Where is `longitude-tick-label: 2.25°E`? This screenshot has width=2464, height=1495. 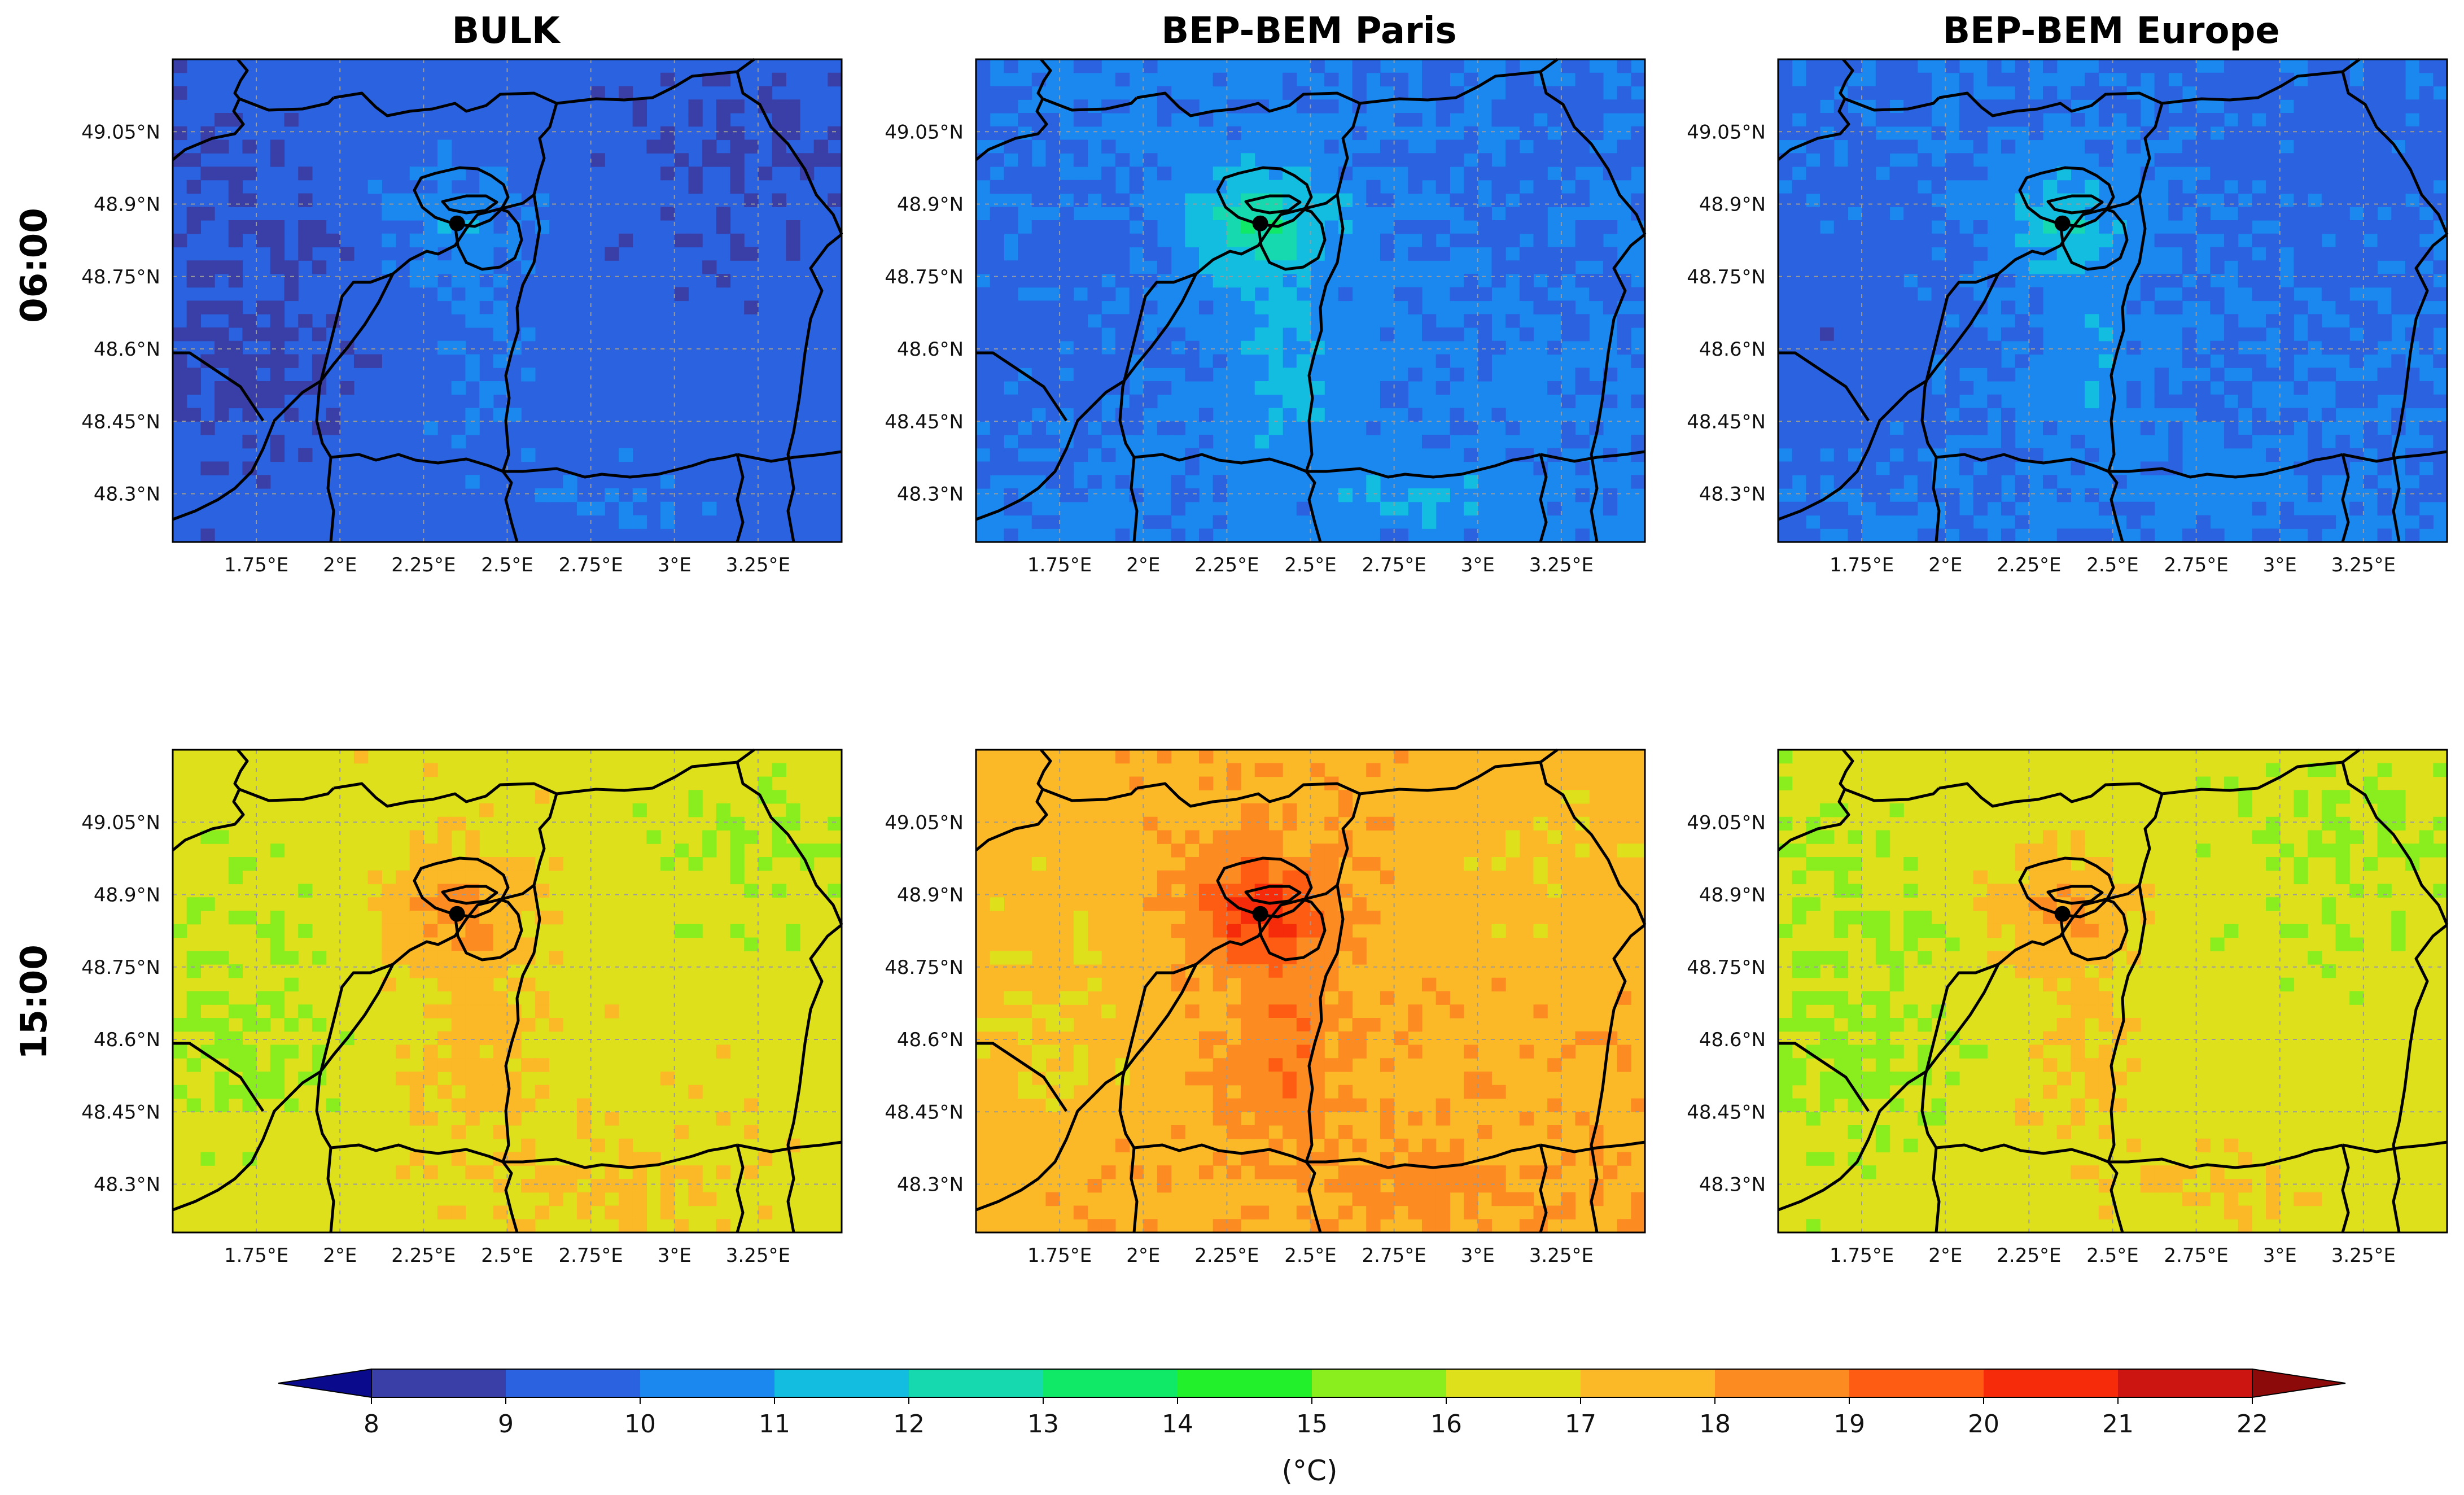
longitude-tick-label: 2.25°E is located at coordinates (423, 565).